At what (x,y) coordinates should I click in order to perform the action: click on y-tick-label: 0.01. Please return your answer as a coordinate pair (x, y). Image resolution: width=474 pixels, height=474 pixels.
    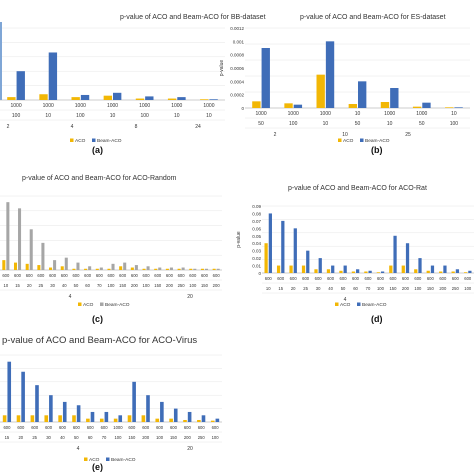
    Looking at the image, I should click on (256, 266).